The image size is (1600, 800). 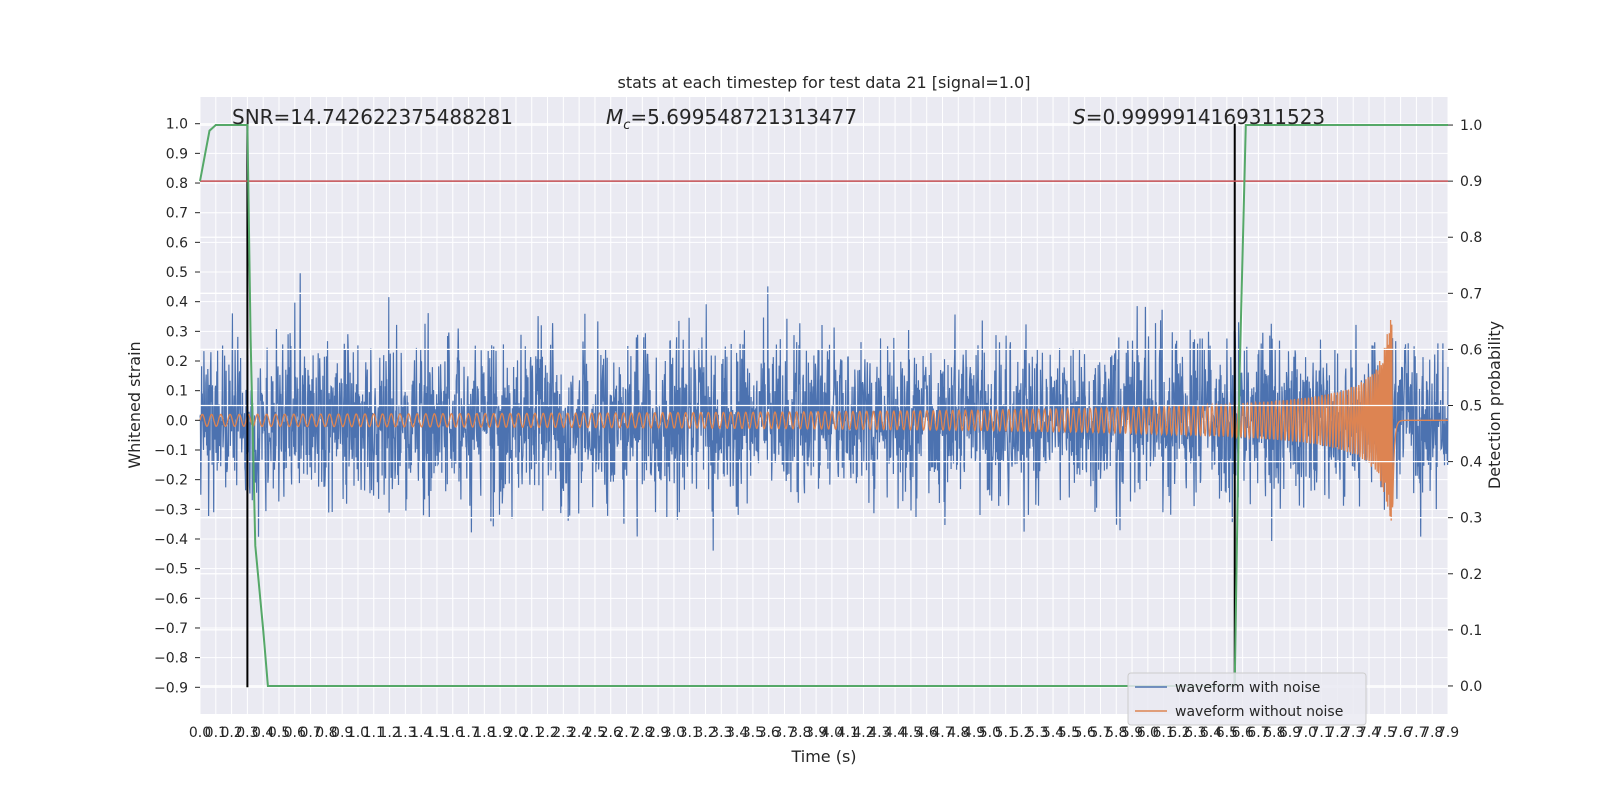 I want to click on x-tick-label: 6.3, so click(x=1195, y=733).